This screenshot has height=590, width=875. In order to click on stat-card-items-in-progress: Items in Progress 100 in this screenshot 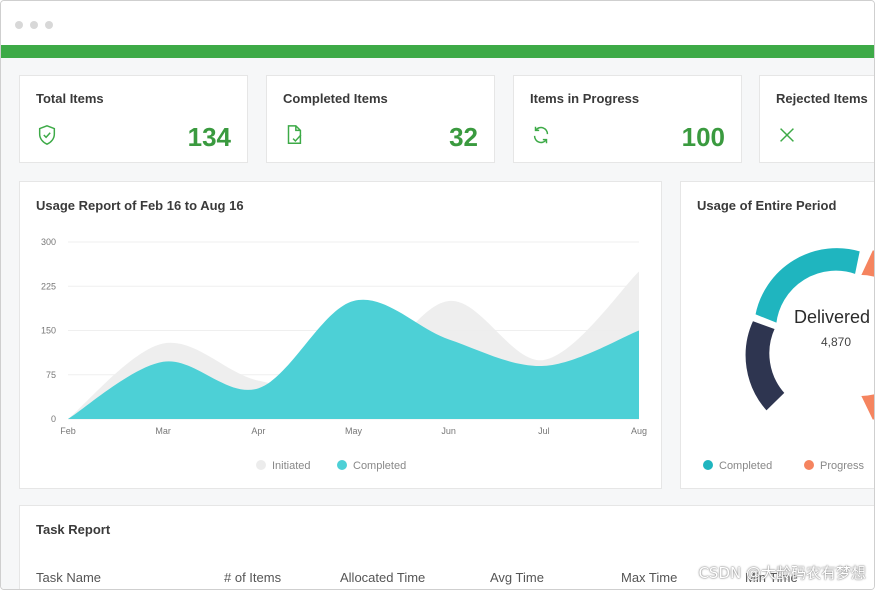, I will do `click(627, 119)`.